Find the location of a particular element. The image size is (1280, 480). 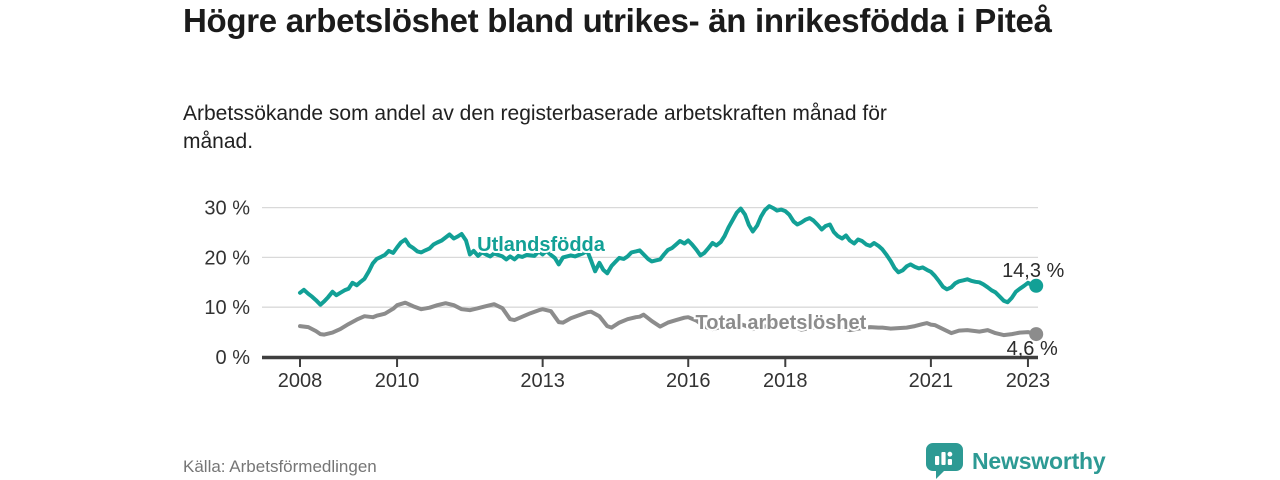

newsworthy-bubble-barchart-icon is located at coordinates (944, 461).